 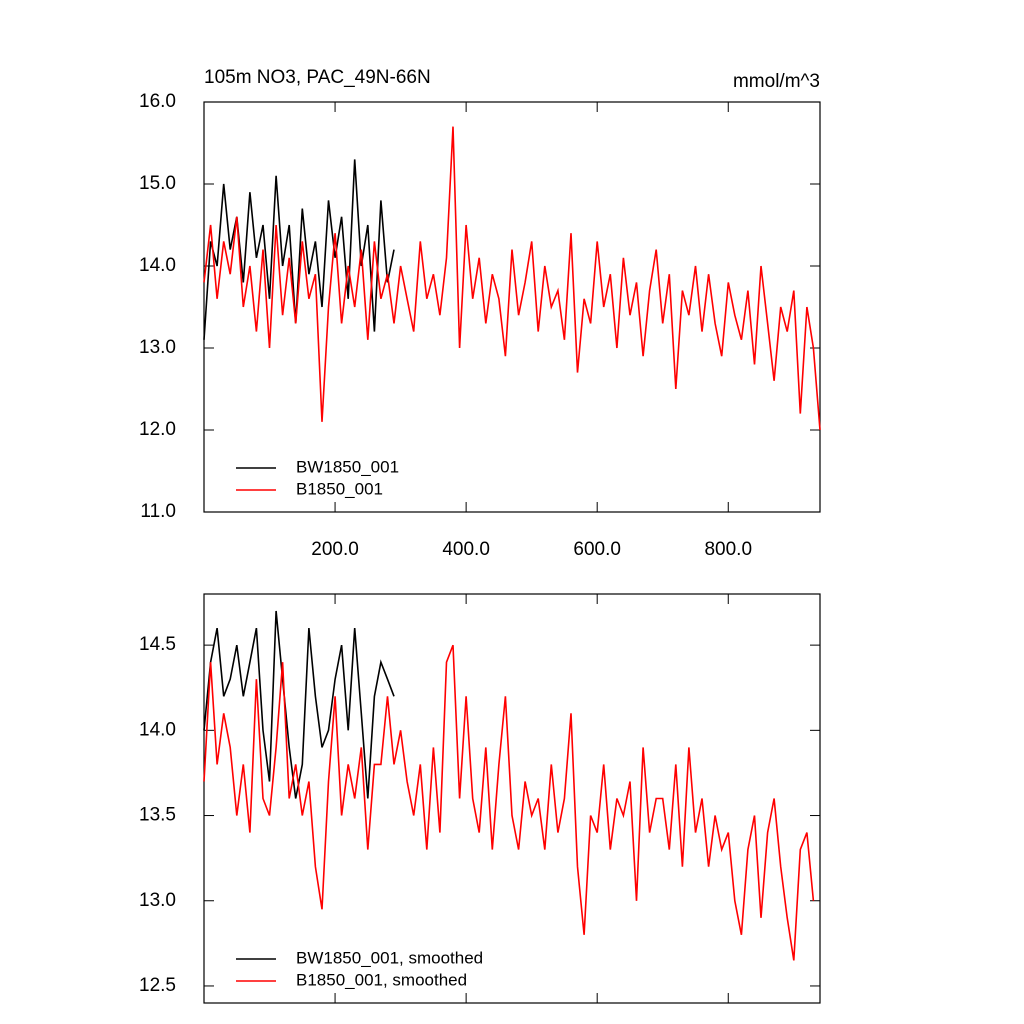 What do you see at coordinates (389, 957) in the screenshot?
I see `legend-label: BW1850_001, smoothed` at bounding box center [389, 957].